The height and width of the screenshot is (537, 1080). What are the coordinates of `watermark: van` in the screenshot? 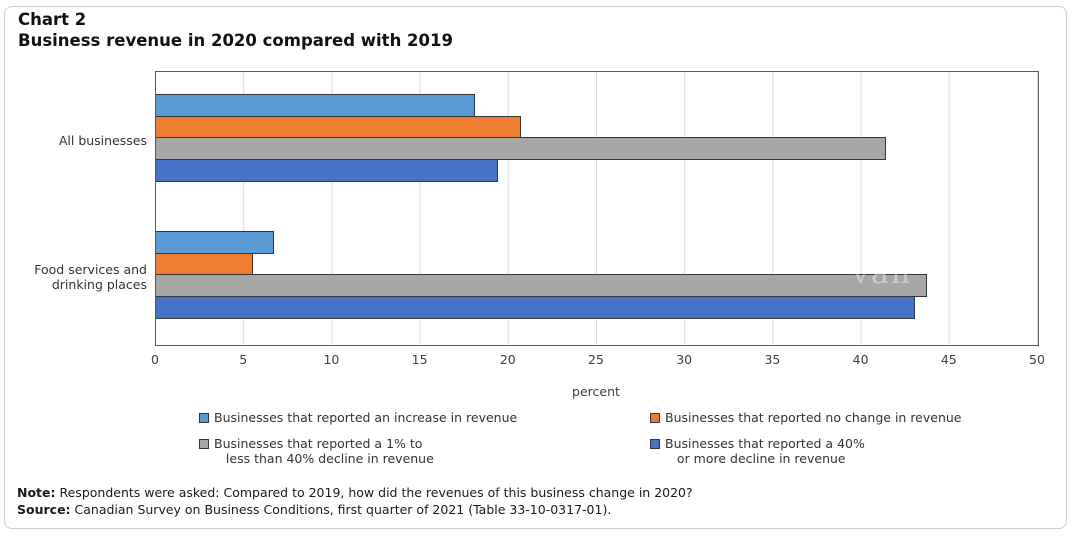 It's located at (882, 273).